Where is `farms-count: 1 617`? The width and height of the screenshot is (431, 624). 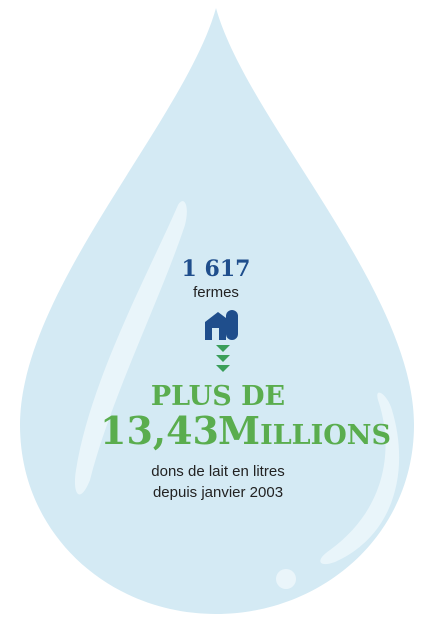 farms-count: 1 617 is located at coordinates (216, 269).